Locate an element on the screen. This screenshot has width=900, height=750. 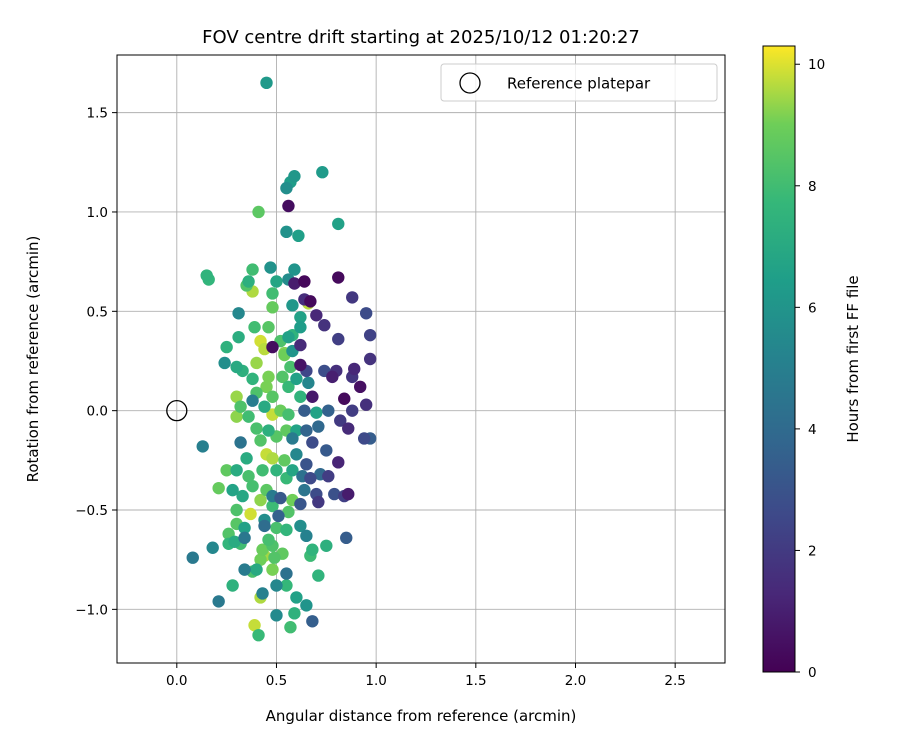
legend-label-reference-platepar: Reference platepar is located at coordinates (579, 84).